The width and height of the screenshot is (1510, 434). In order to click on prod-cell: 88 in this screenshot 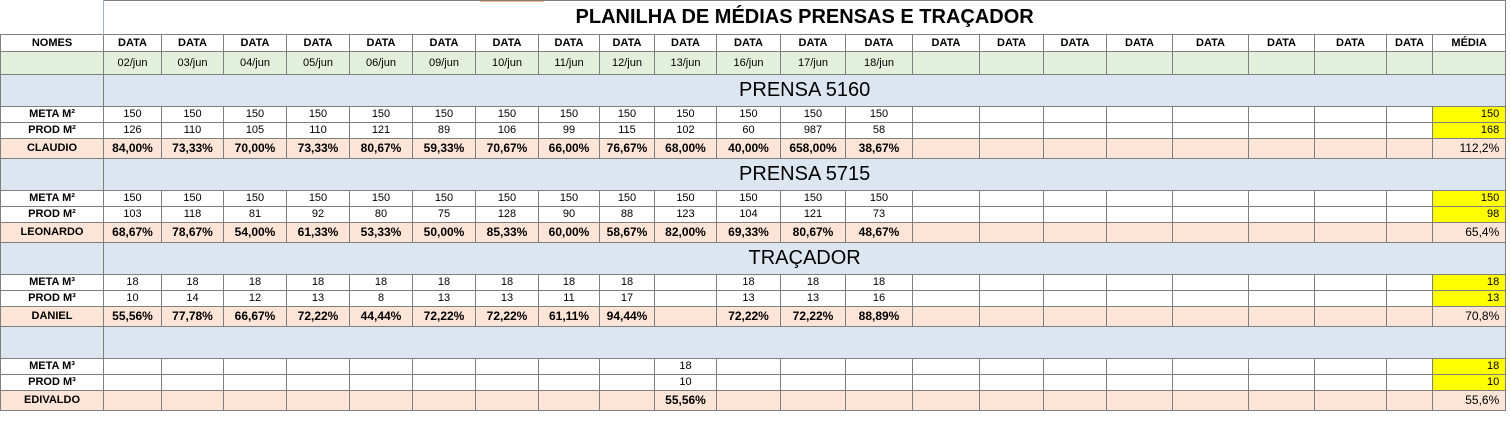, I will do `click(627, 214)`.